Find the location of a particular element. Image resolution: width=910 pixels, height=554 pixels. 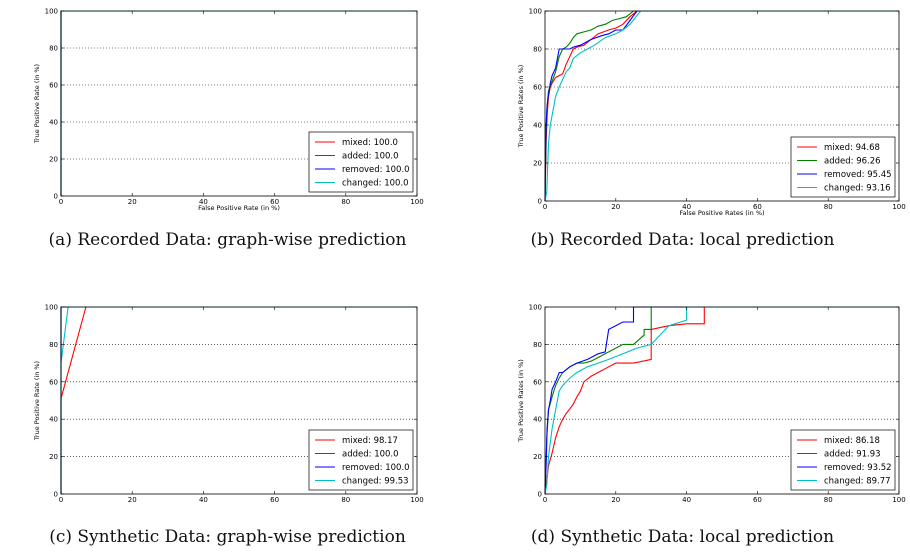

x-tick-label-a-3: 60 is located at coordinates (274, 202).